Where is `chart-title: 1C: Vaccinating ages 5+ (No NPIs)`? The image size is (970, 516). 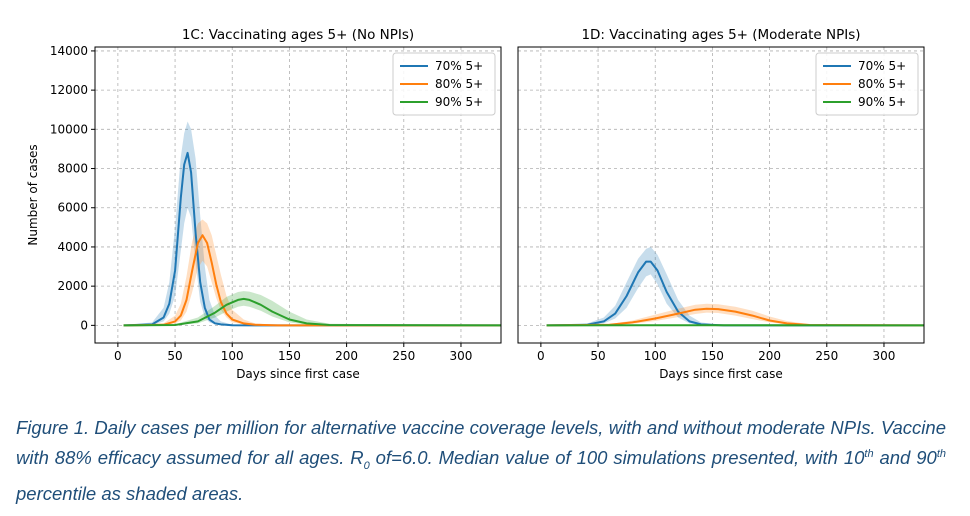
chart-title: 1C: Vaccinating ages 5+ (No NPIs) is located at coordinates (298, 35).